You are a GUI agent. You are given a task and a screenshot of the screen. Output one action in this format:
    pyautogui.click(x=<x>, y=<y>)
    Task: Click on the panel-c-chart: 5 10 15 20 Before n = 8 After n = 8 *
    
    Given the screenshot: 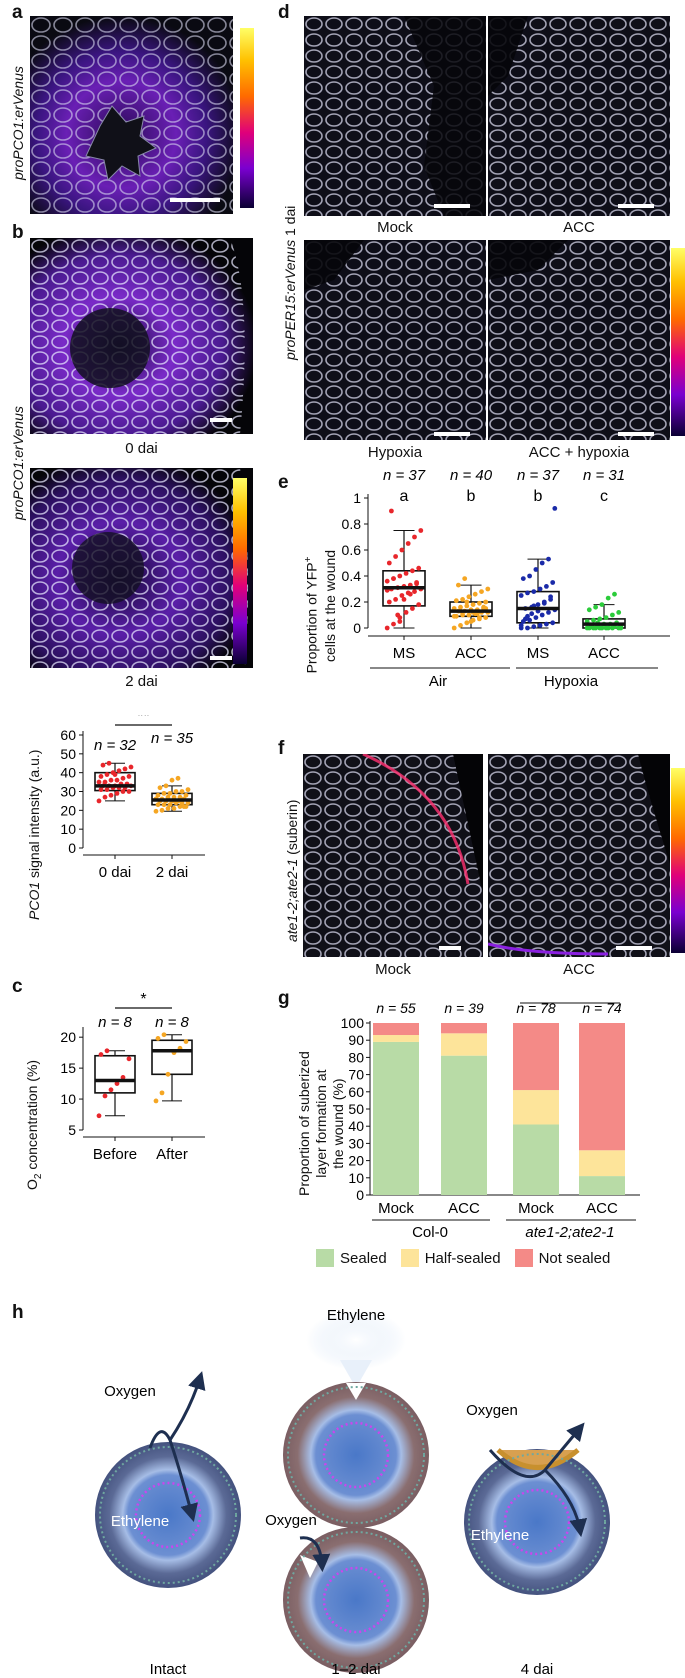 What is the action you would take?
    pyautogui.click(x=132, y=1077)
    